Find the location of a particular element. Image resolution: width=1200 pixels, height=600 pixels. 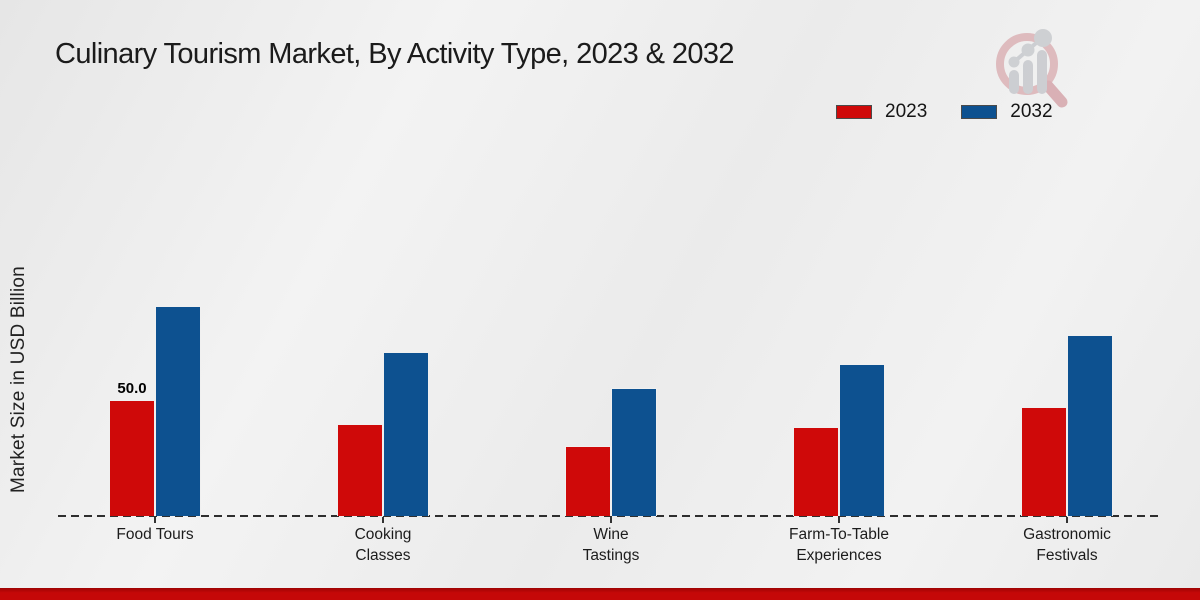

bar-2023-food-tours is located at coordinates (132, 458).